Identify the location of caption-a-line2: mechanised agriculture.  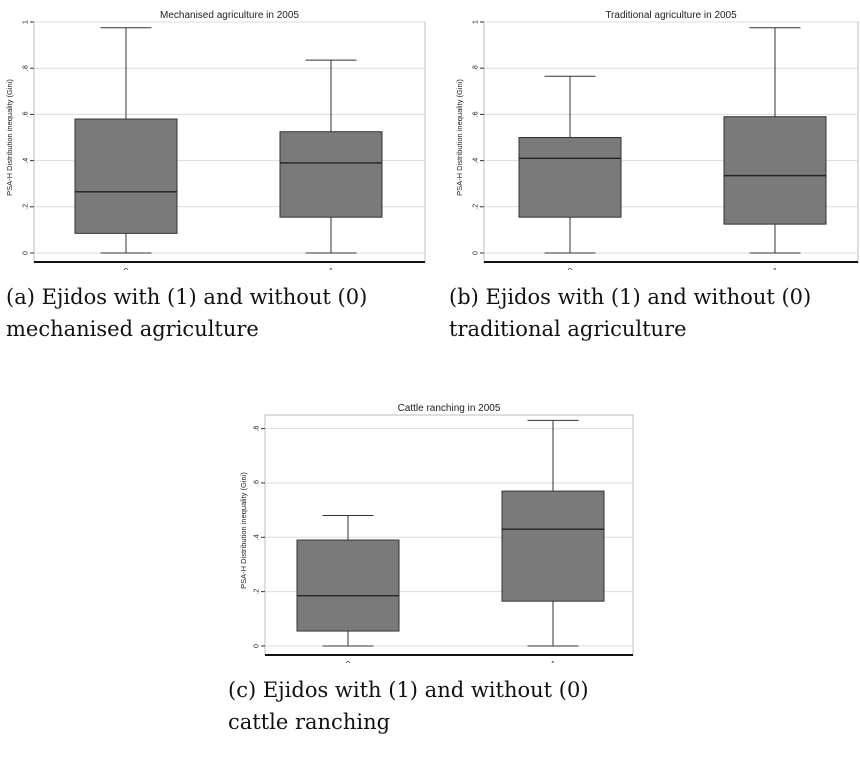
(132, 329).